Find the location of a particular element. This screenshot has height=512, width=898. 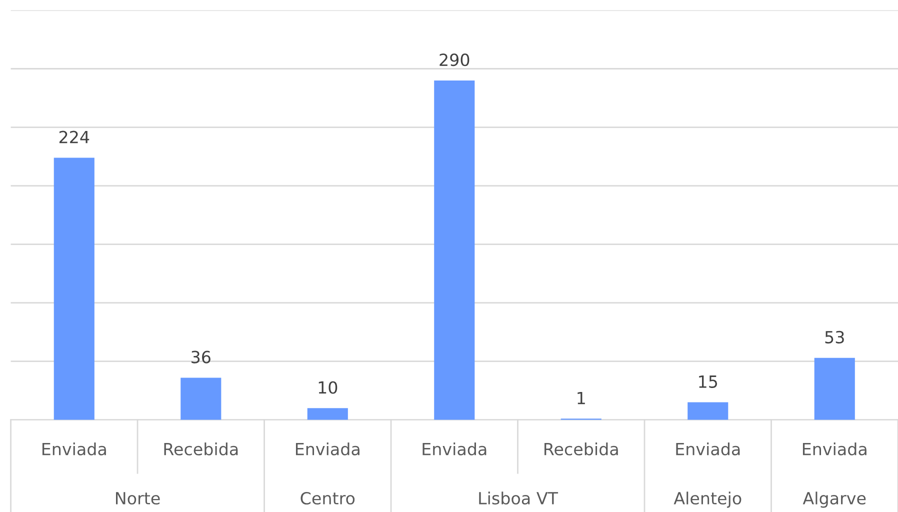

text: Centro is located at coordinates (327, 498).